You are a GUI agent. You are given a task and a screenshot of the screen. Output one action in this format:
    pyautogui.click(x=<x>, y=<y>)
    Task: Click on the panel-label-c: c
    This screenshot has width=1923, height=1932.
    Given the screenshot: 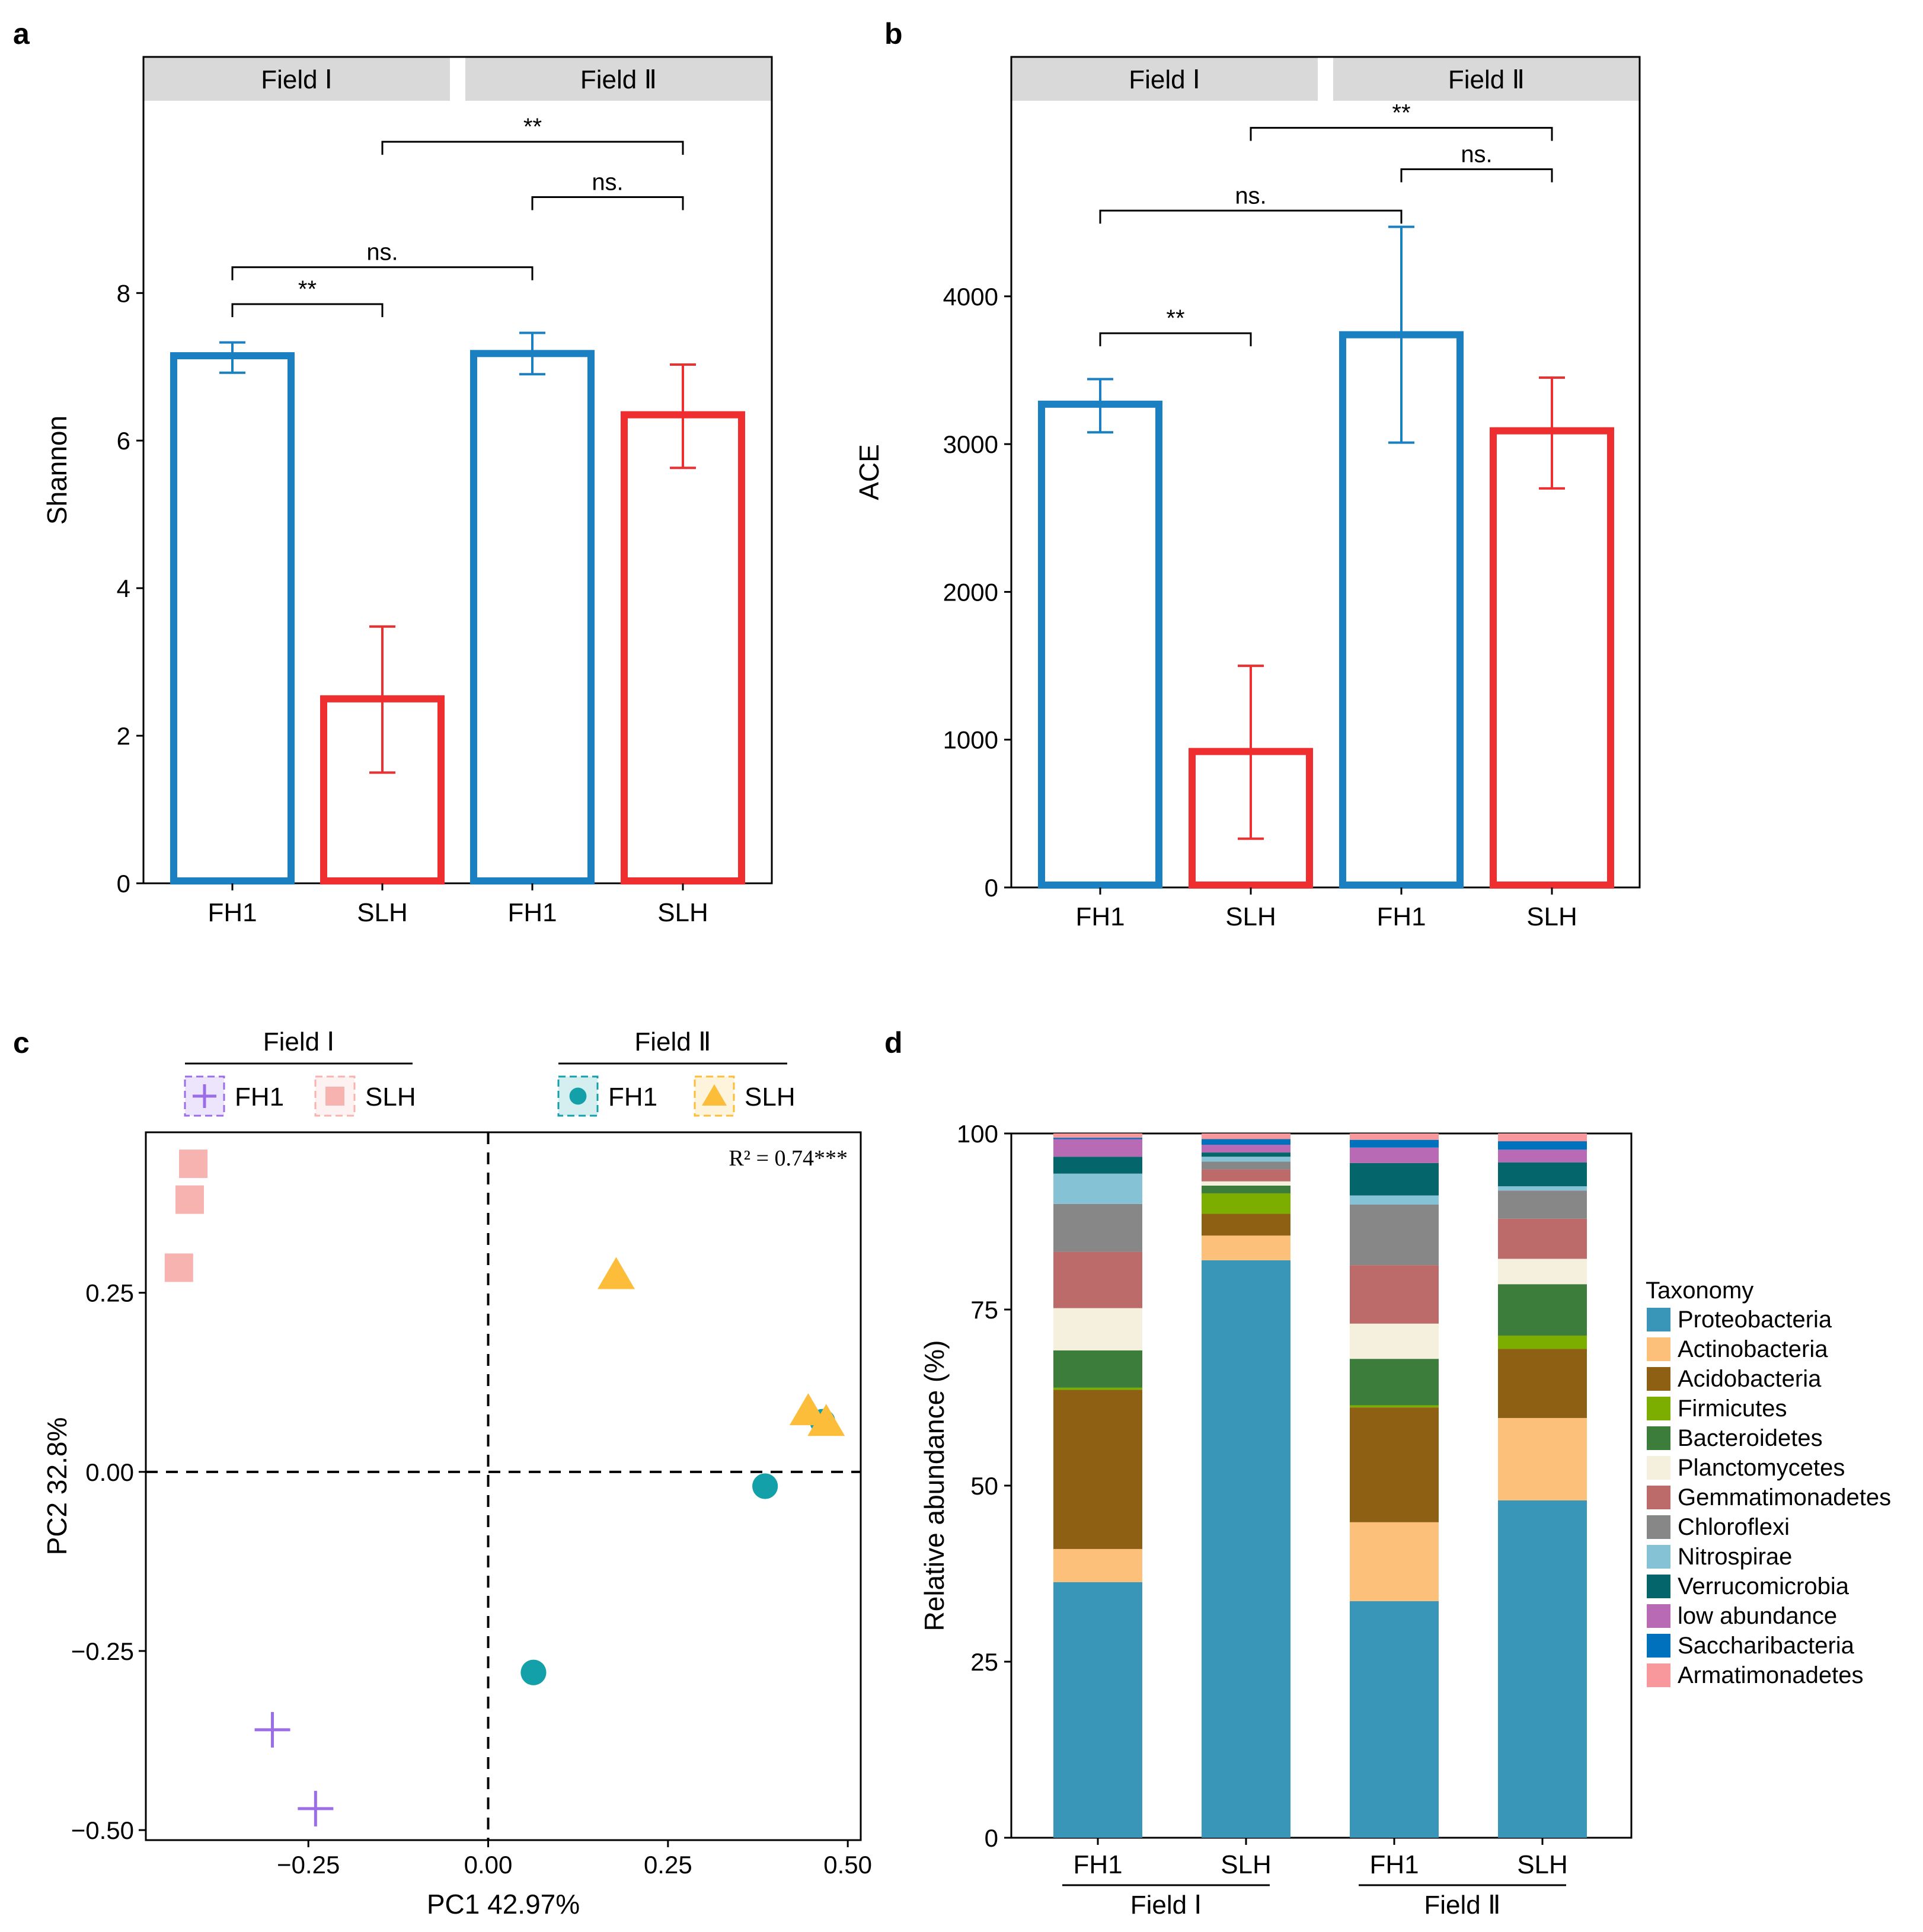 What is the action you would take?
    pyautogui.click(x=22, y=1042)
    